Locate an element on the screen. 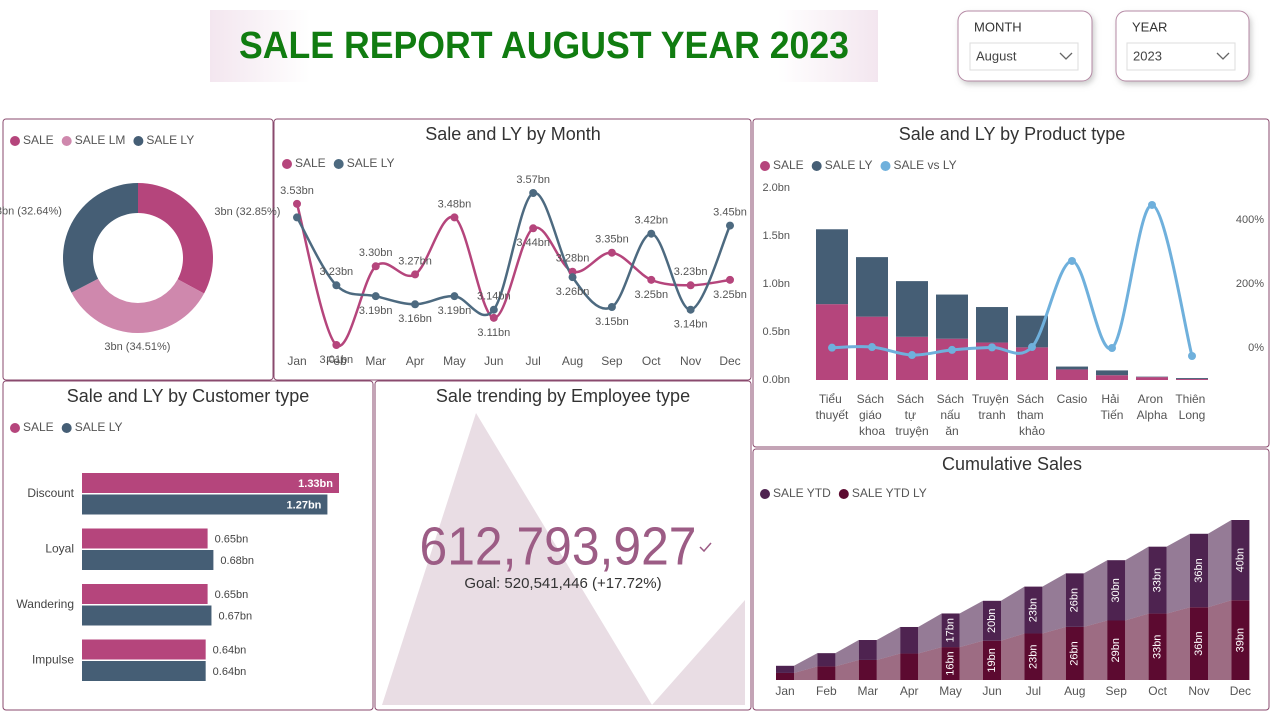 This screenshot has height=712, width=1273. x-tick-label: Mar is located at coordinates (375, 361).